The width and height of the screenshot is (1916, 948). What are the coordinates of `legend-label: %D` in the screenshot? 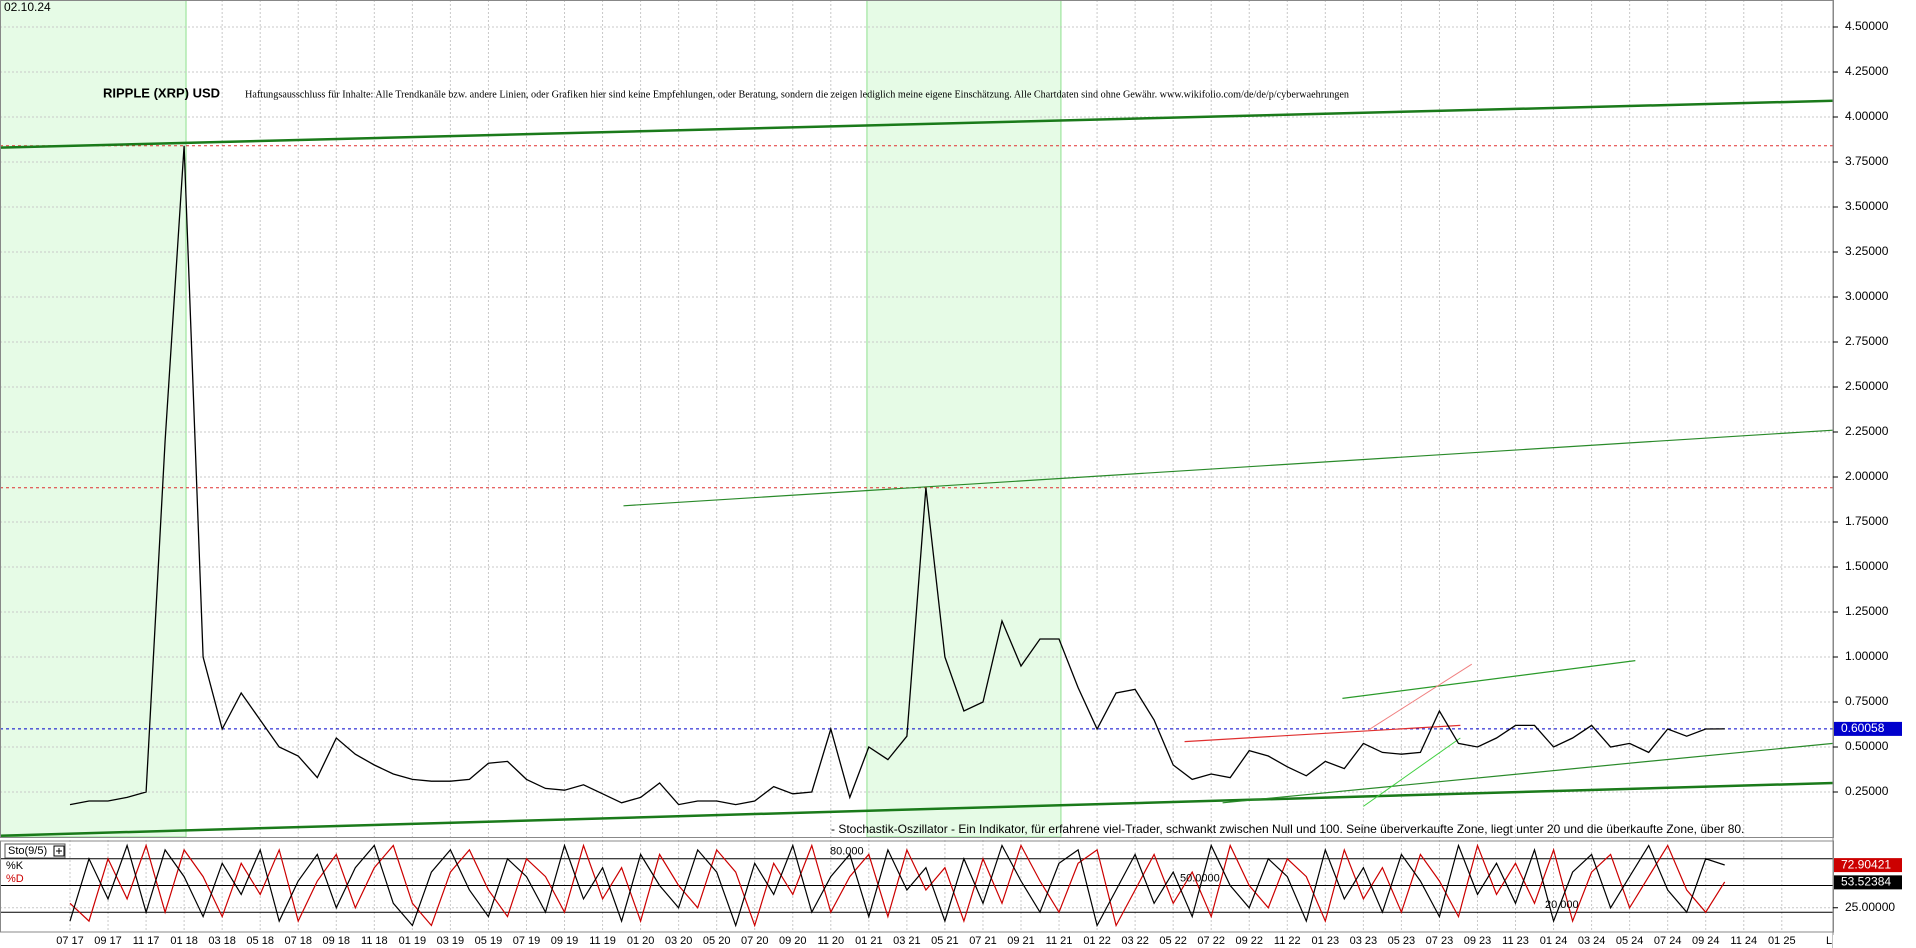 It's located at (15, 879).